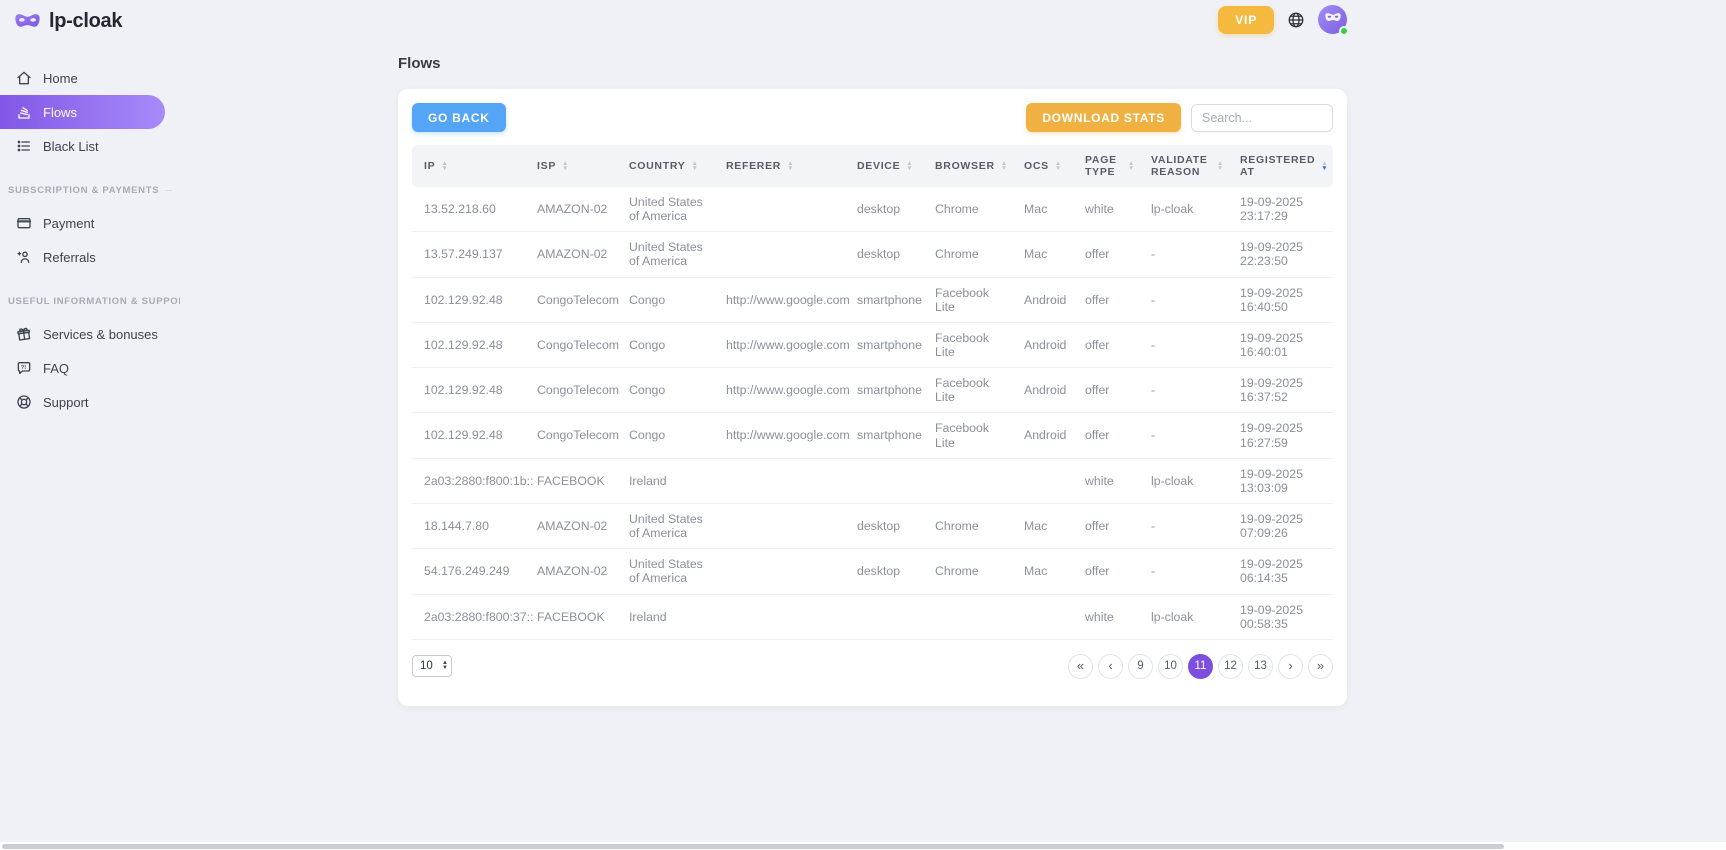 The height and width of the screenshot is (850, 1726). Describe the element at coordinates (1103, 117) in the screenshot. I see `download-stats-button: DOWNLOAD STATS` at that location.